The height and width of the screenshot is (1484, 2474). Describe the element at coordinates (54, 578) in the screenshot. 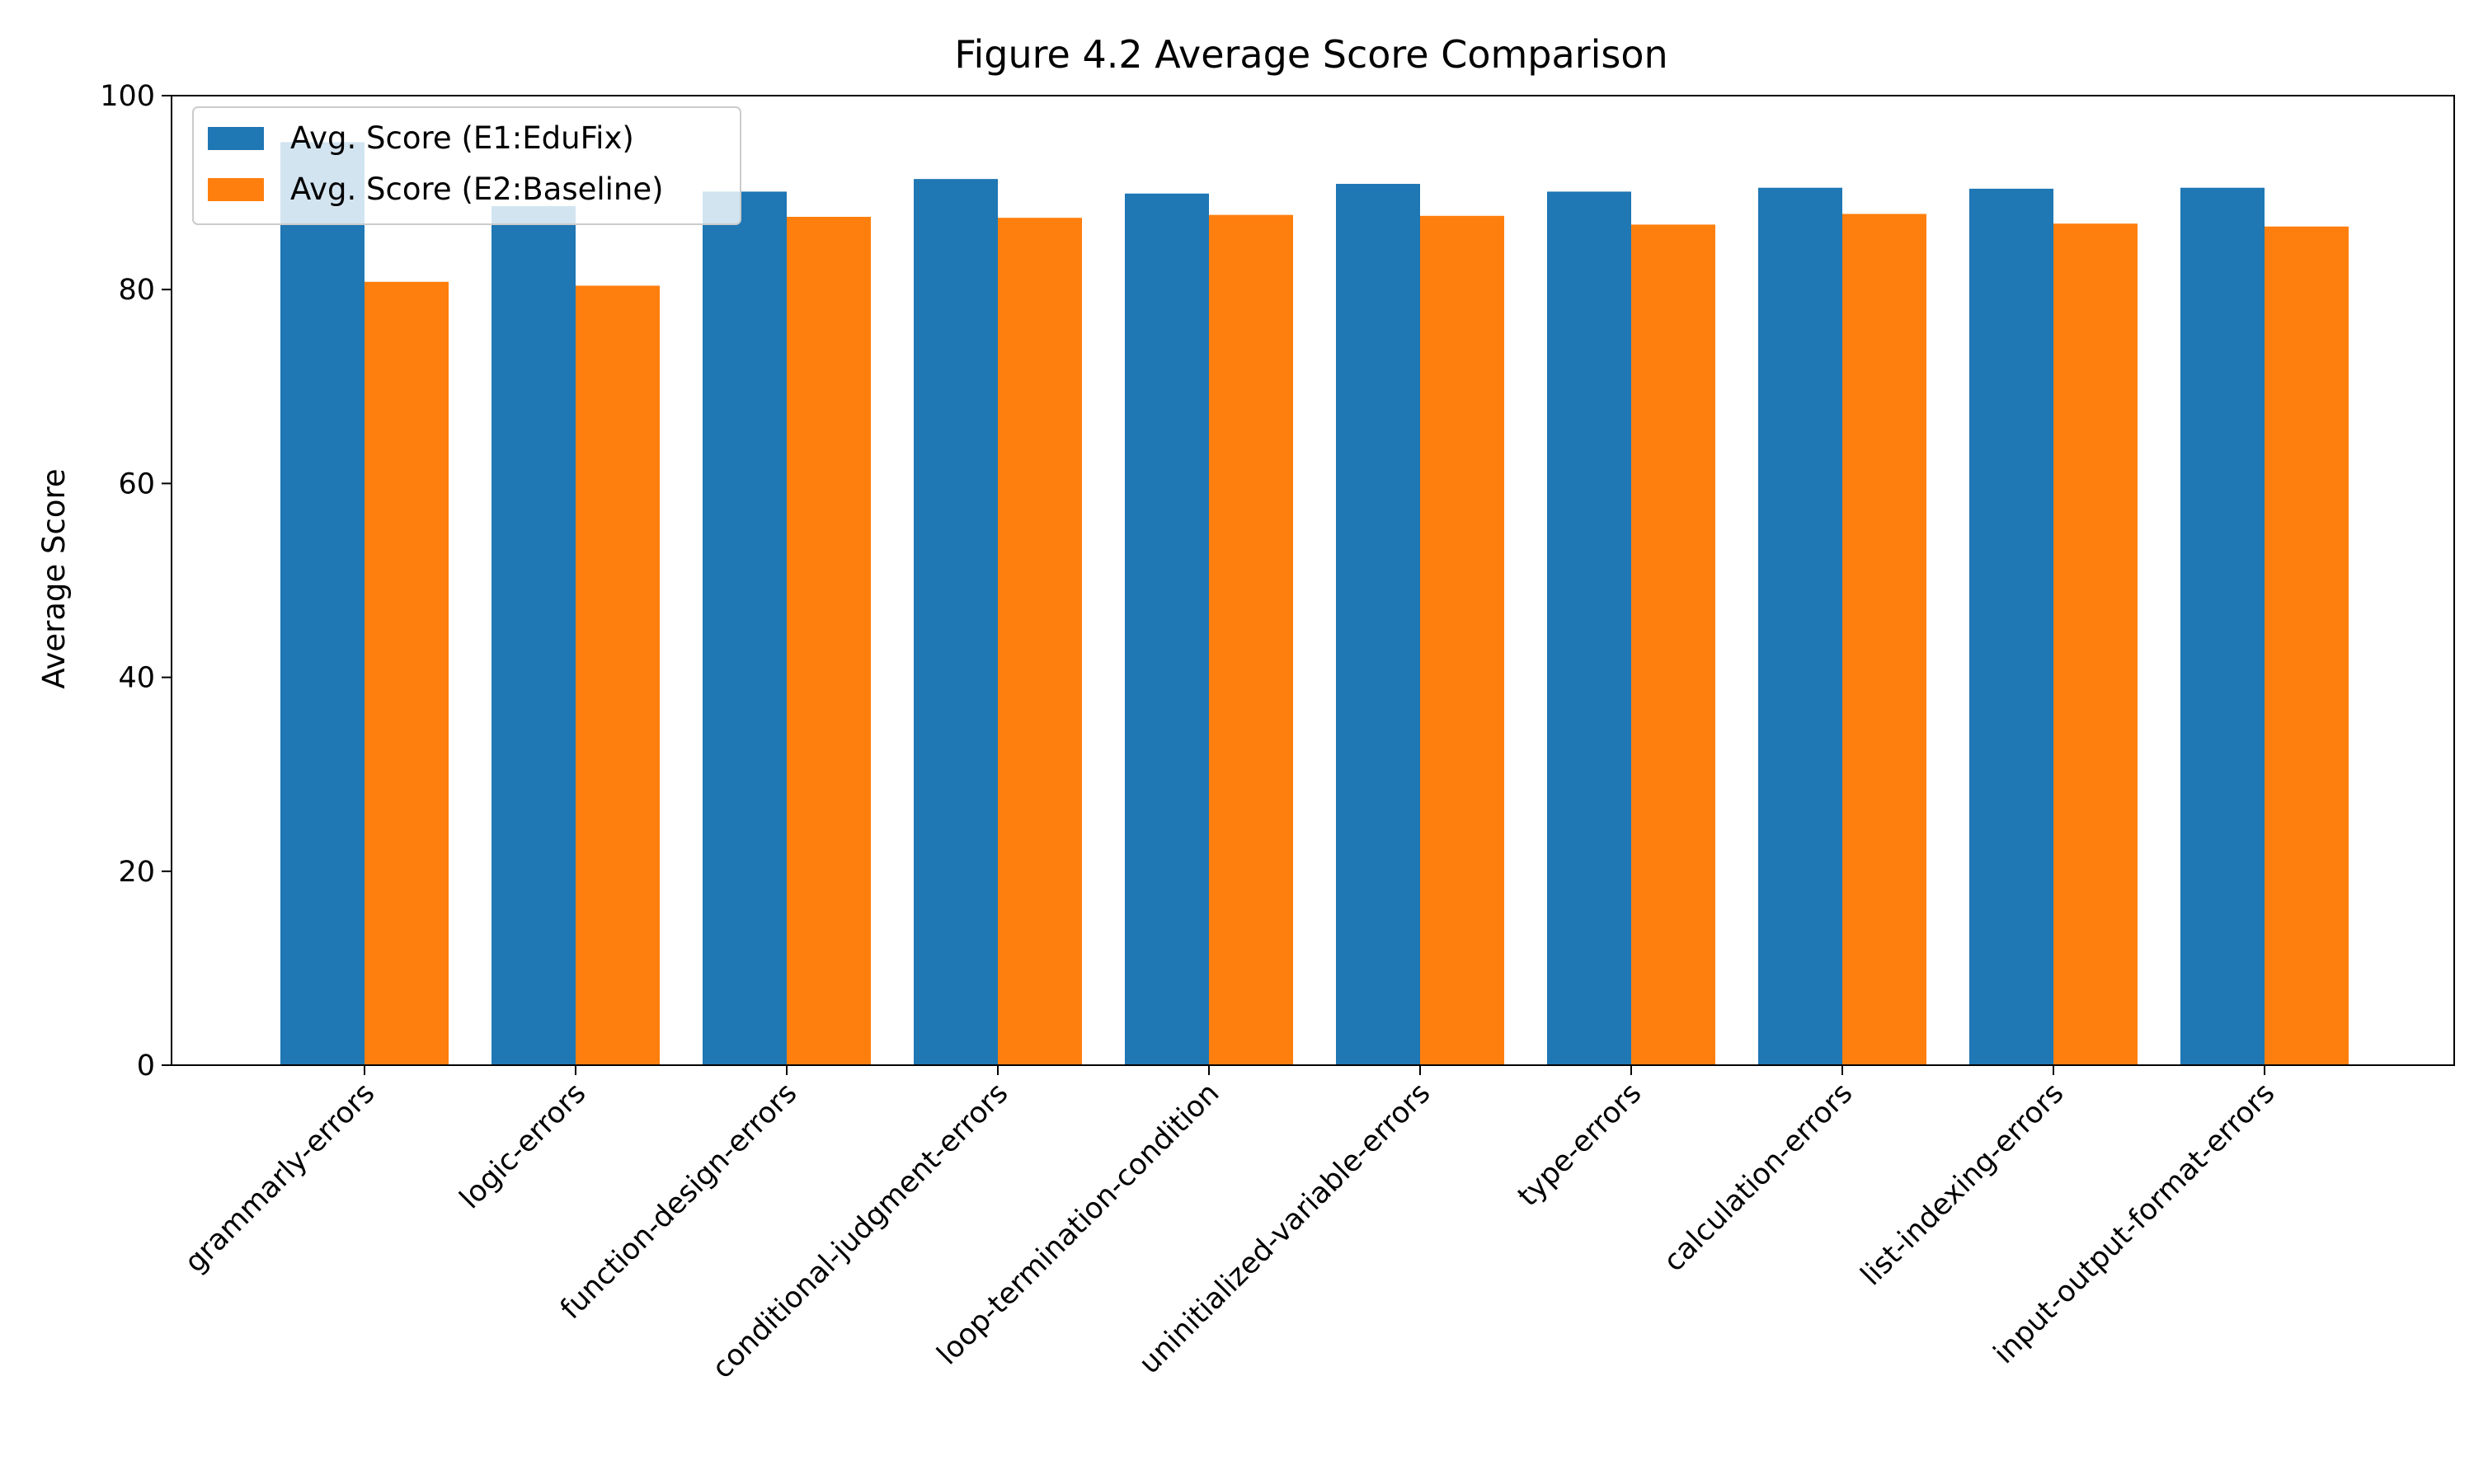

I see `y-axis-label: Average Score` at that location.